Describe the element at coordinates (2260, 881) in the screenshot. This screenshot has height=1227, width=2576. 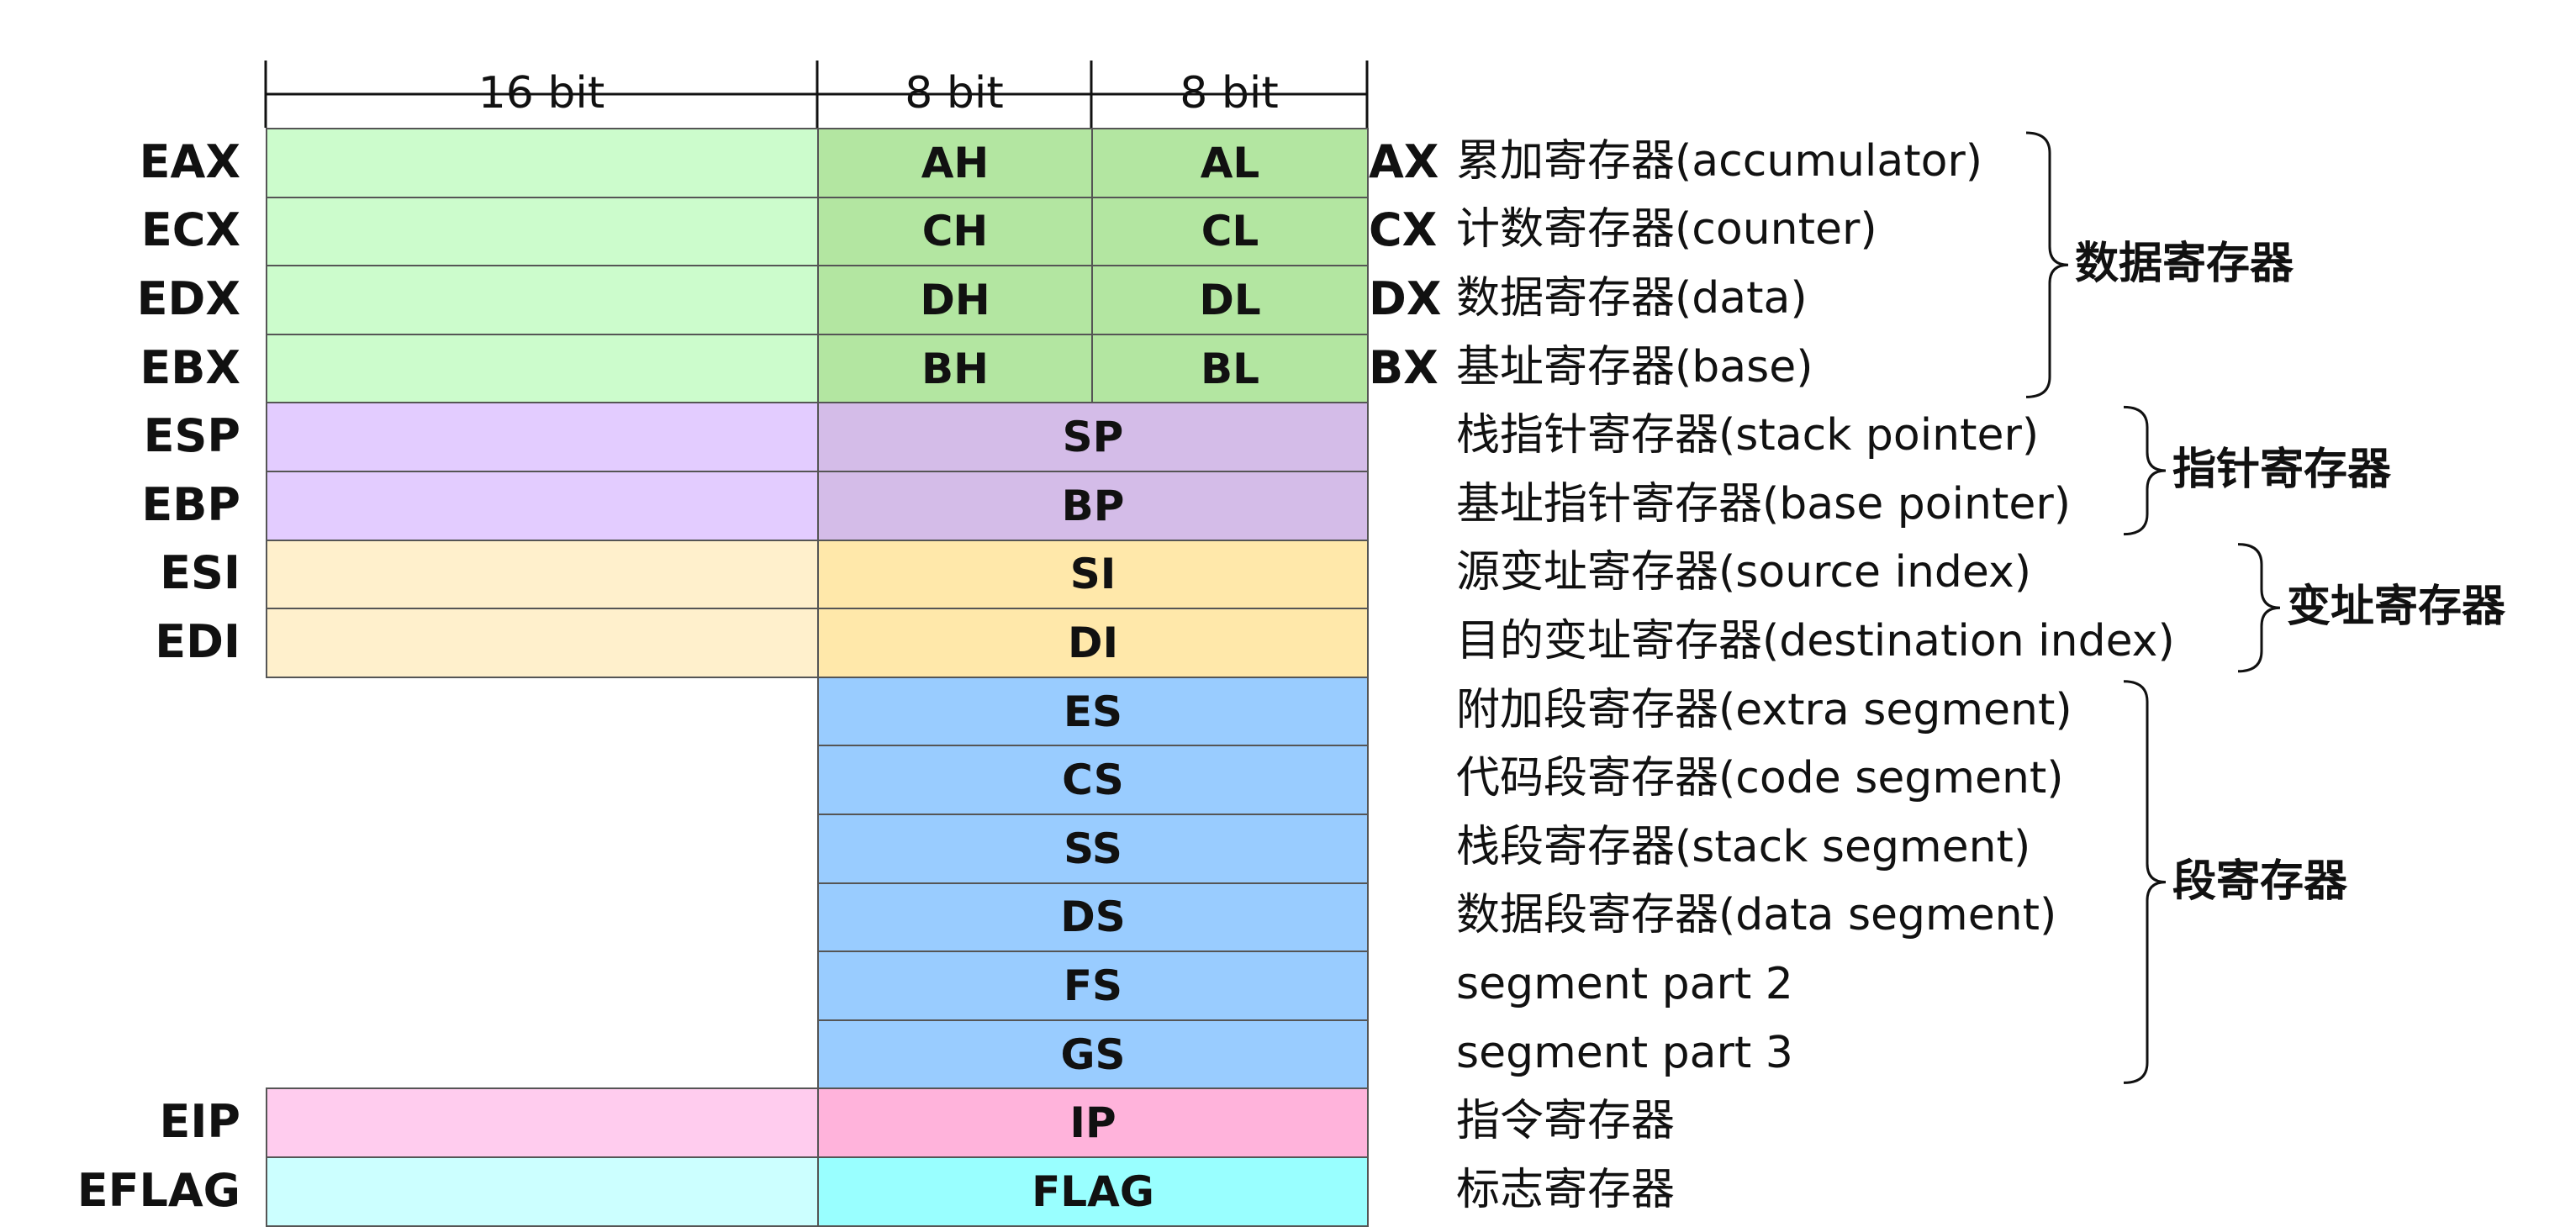
I see `group-label-3: 段寄存器` at that location.